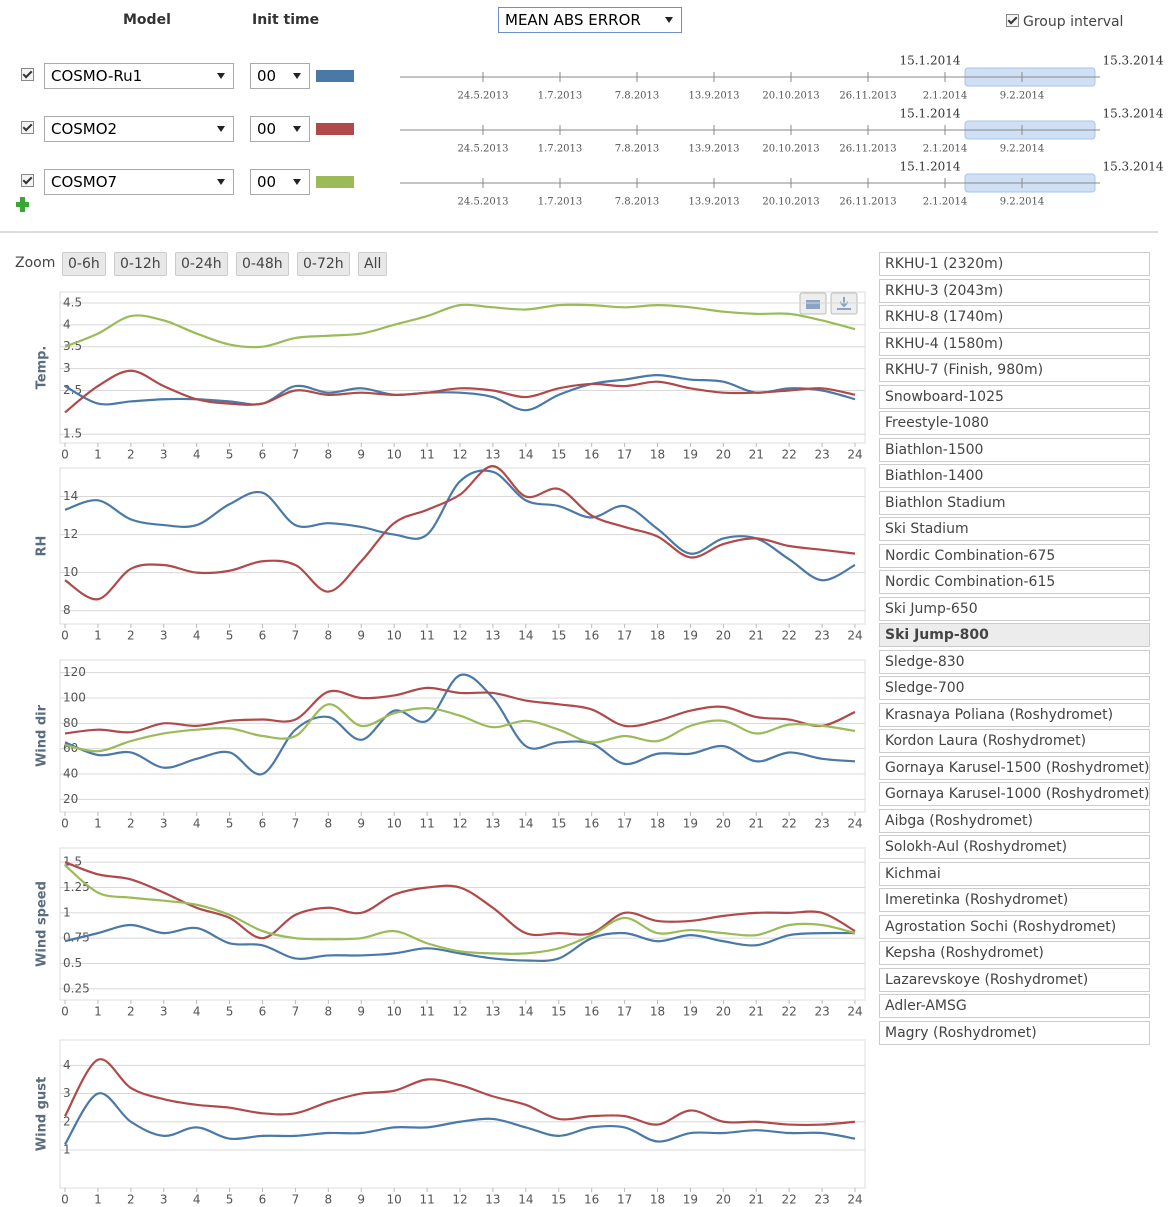 The image size is (1171, 1207). What do you see at coordinates (1012, 20) in the screenshot?
I see `group-checkbox` at bounding box center [1012, 20].